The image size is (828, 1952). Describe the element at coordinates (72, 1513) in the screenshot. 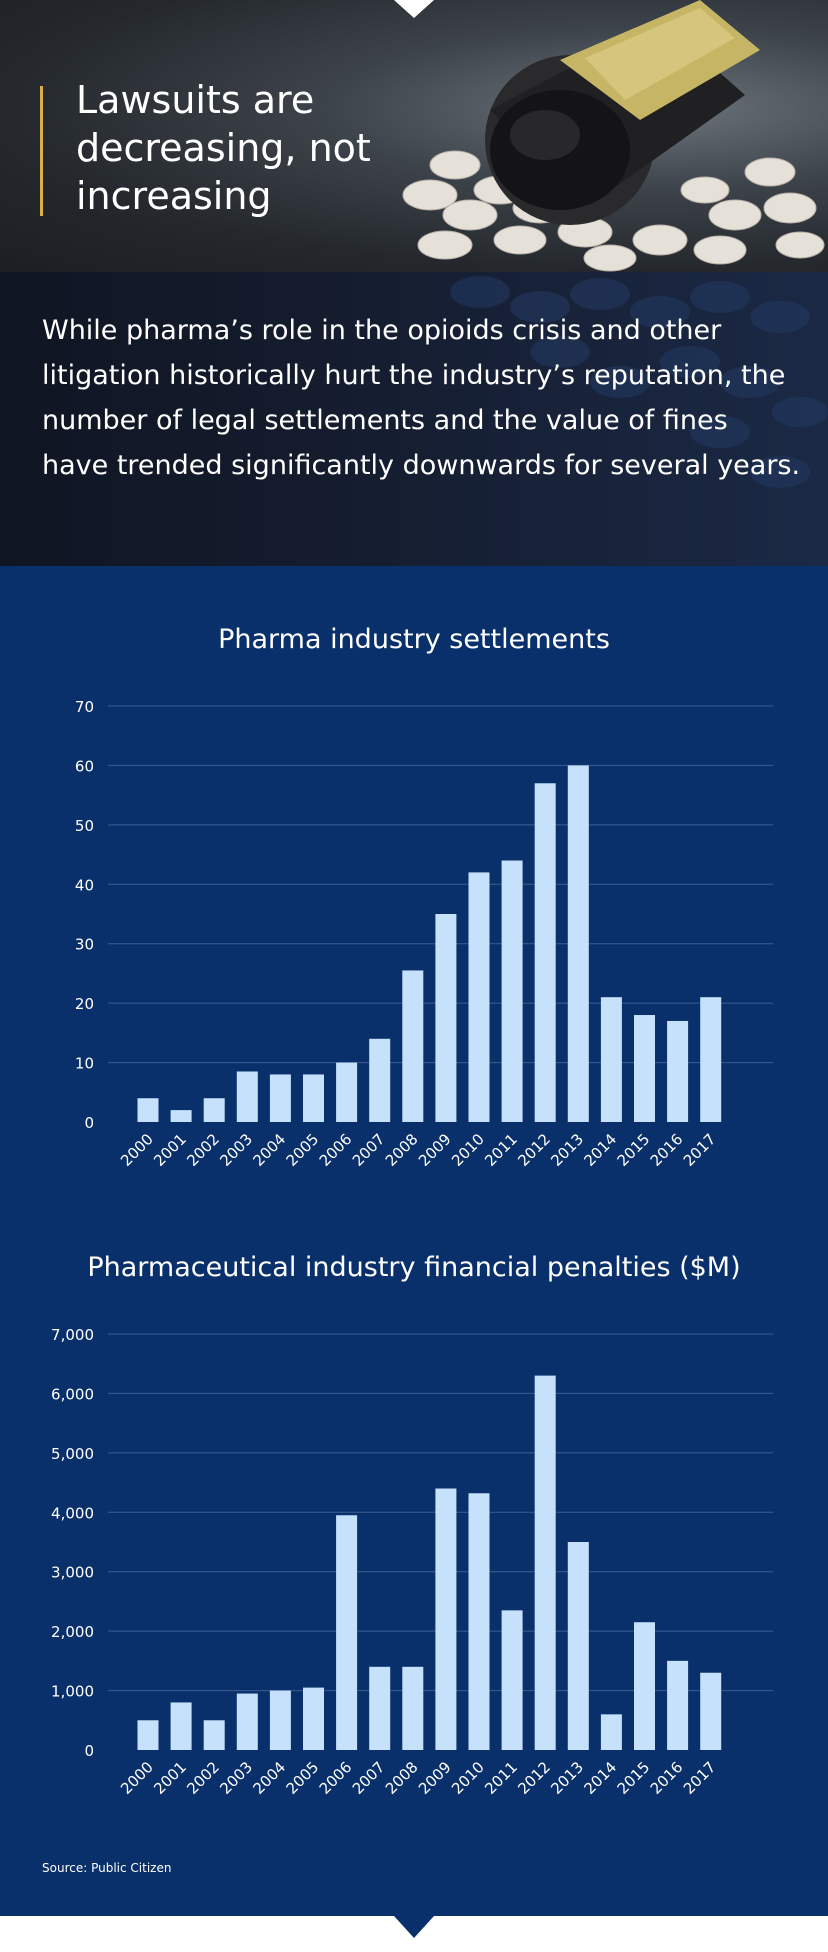

I see `y-tick-label: 4,000` at that location.